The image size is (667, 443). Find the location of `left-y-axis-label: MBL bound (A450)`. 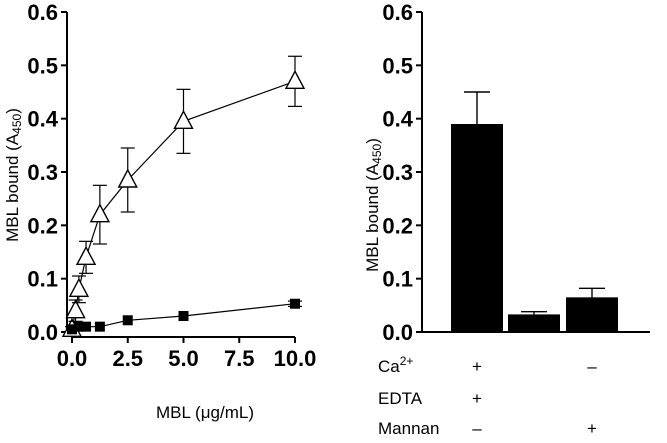

left-y-axis-label: MBL bound (A450) is located at coordinates (13, 175).